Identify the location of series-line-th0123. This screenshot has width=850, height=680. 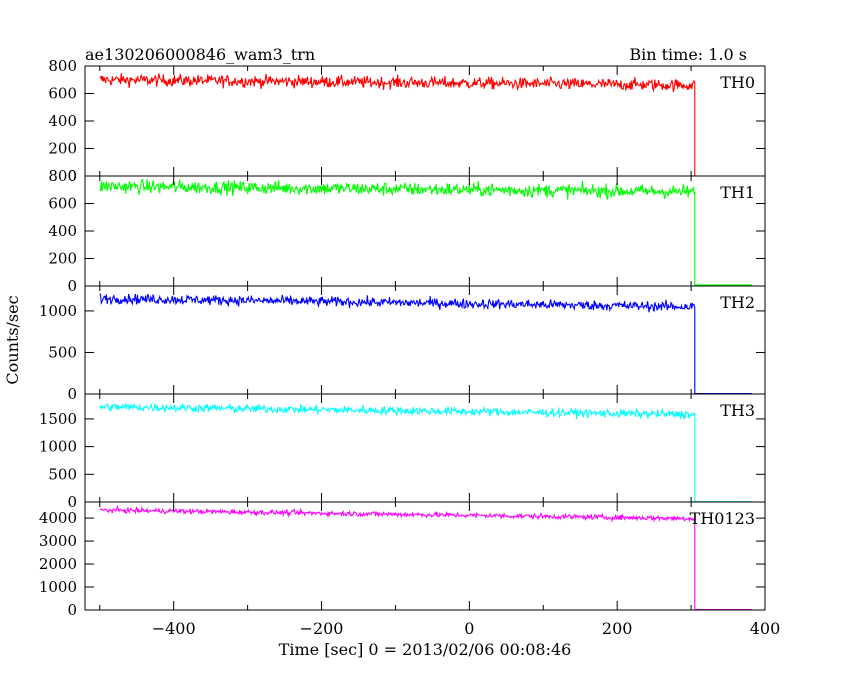
(425, 558).